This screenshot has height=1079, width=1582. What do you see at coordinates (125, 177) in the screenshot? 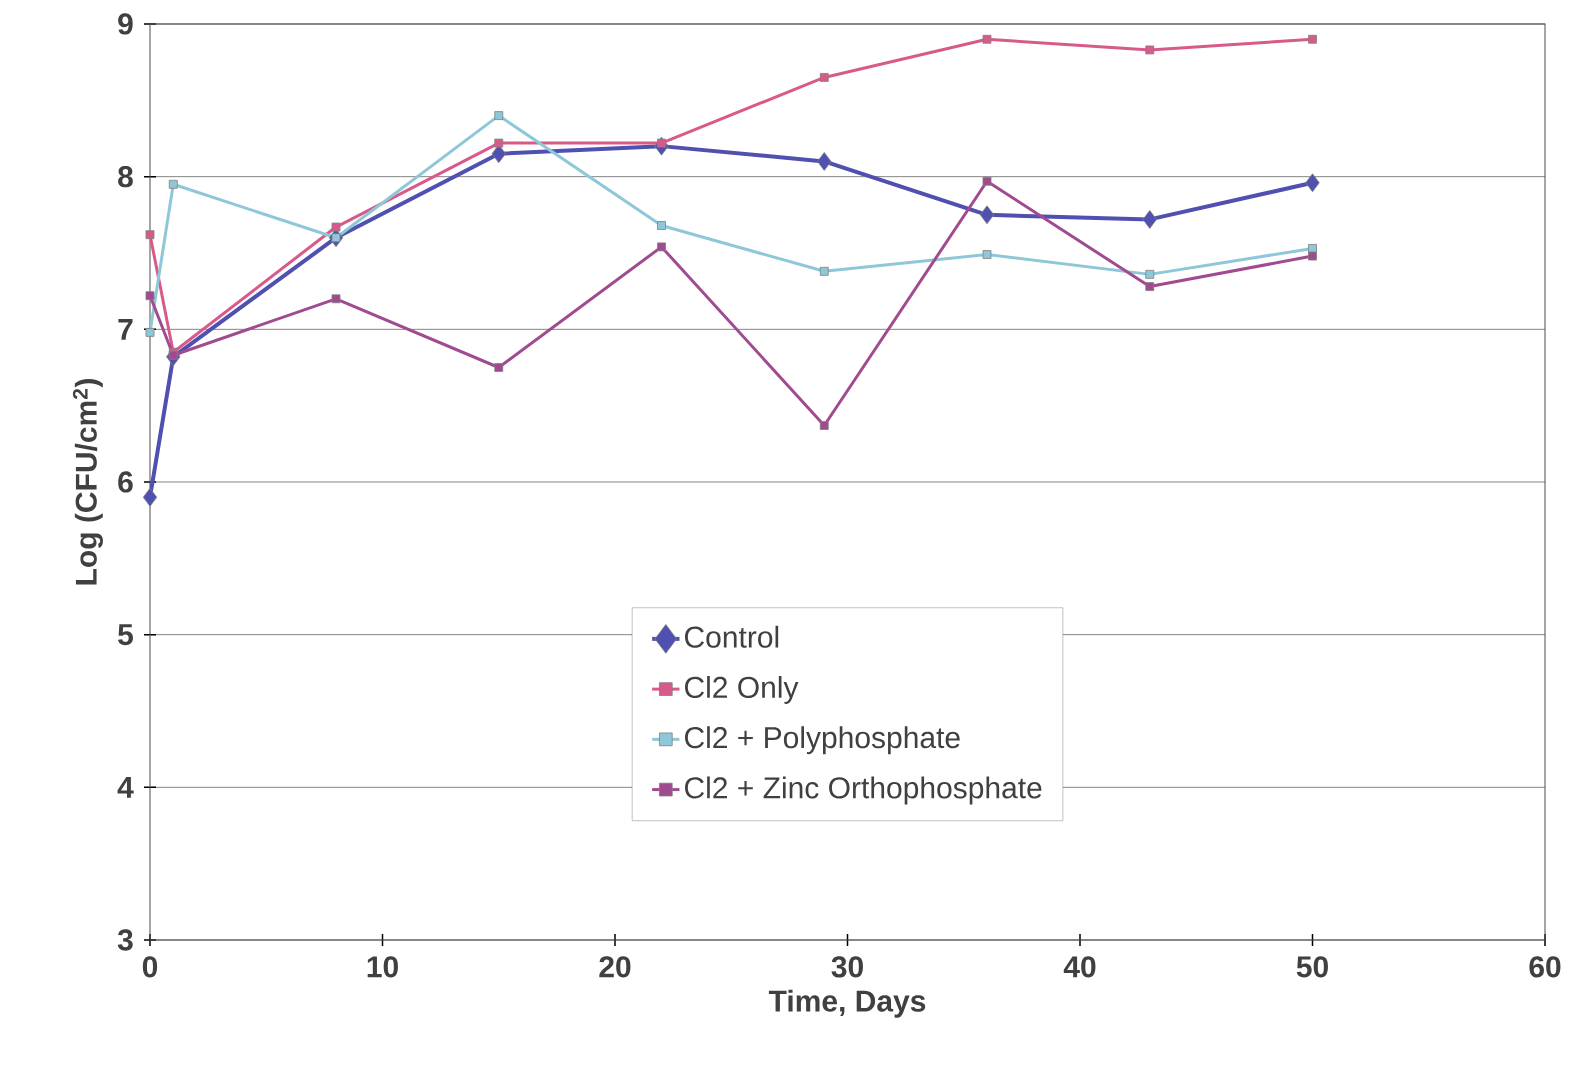
I see `y-tick-label: 8` at bounding box center [125, 177].